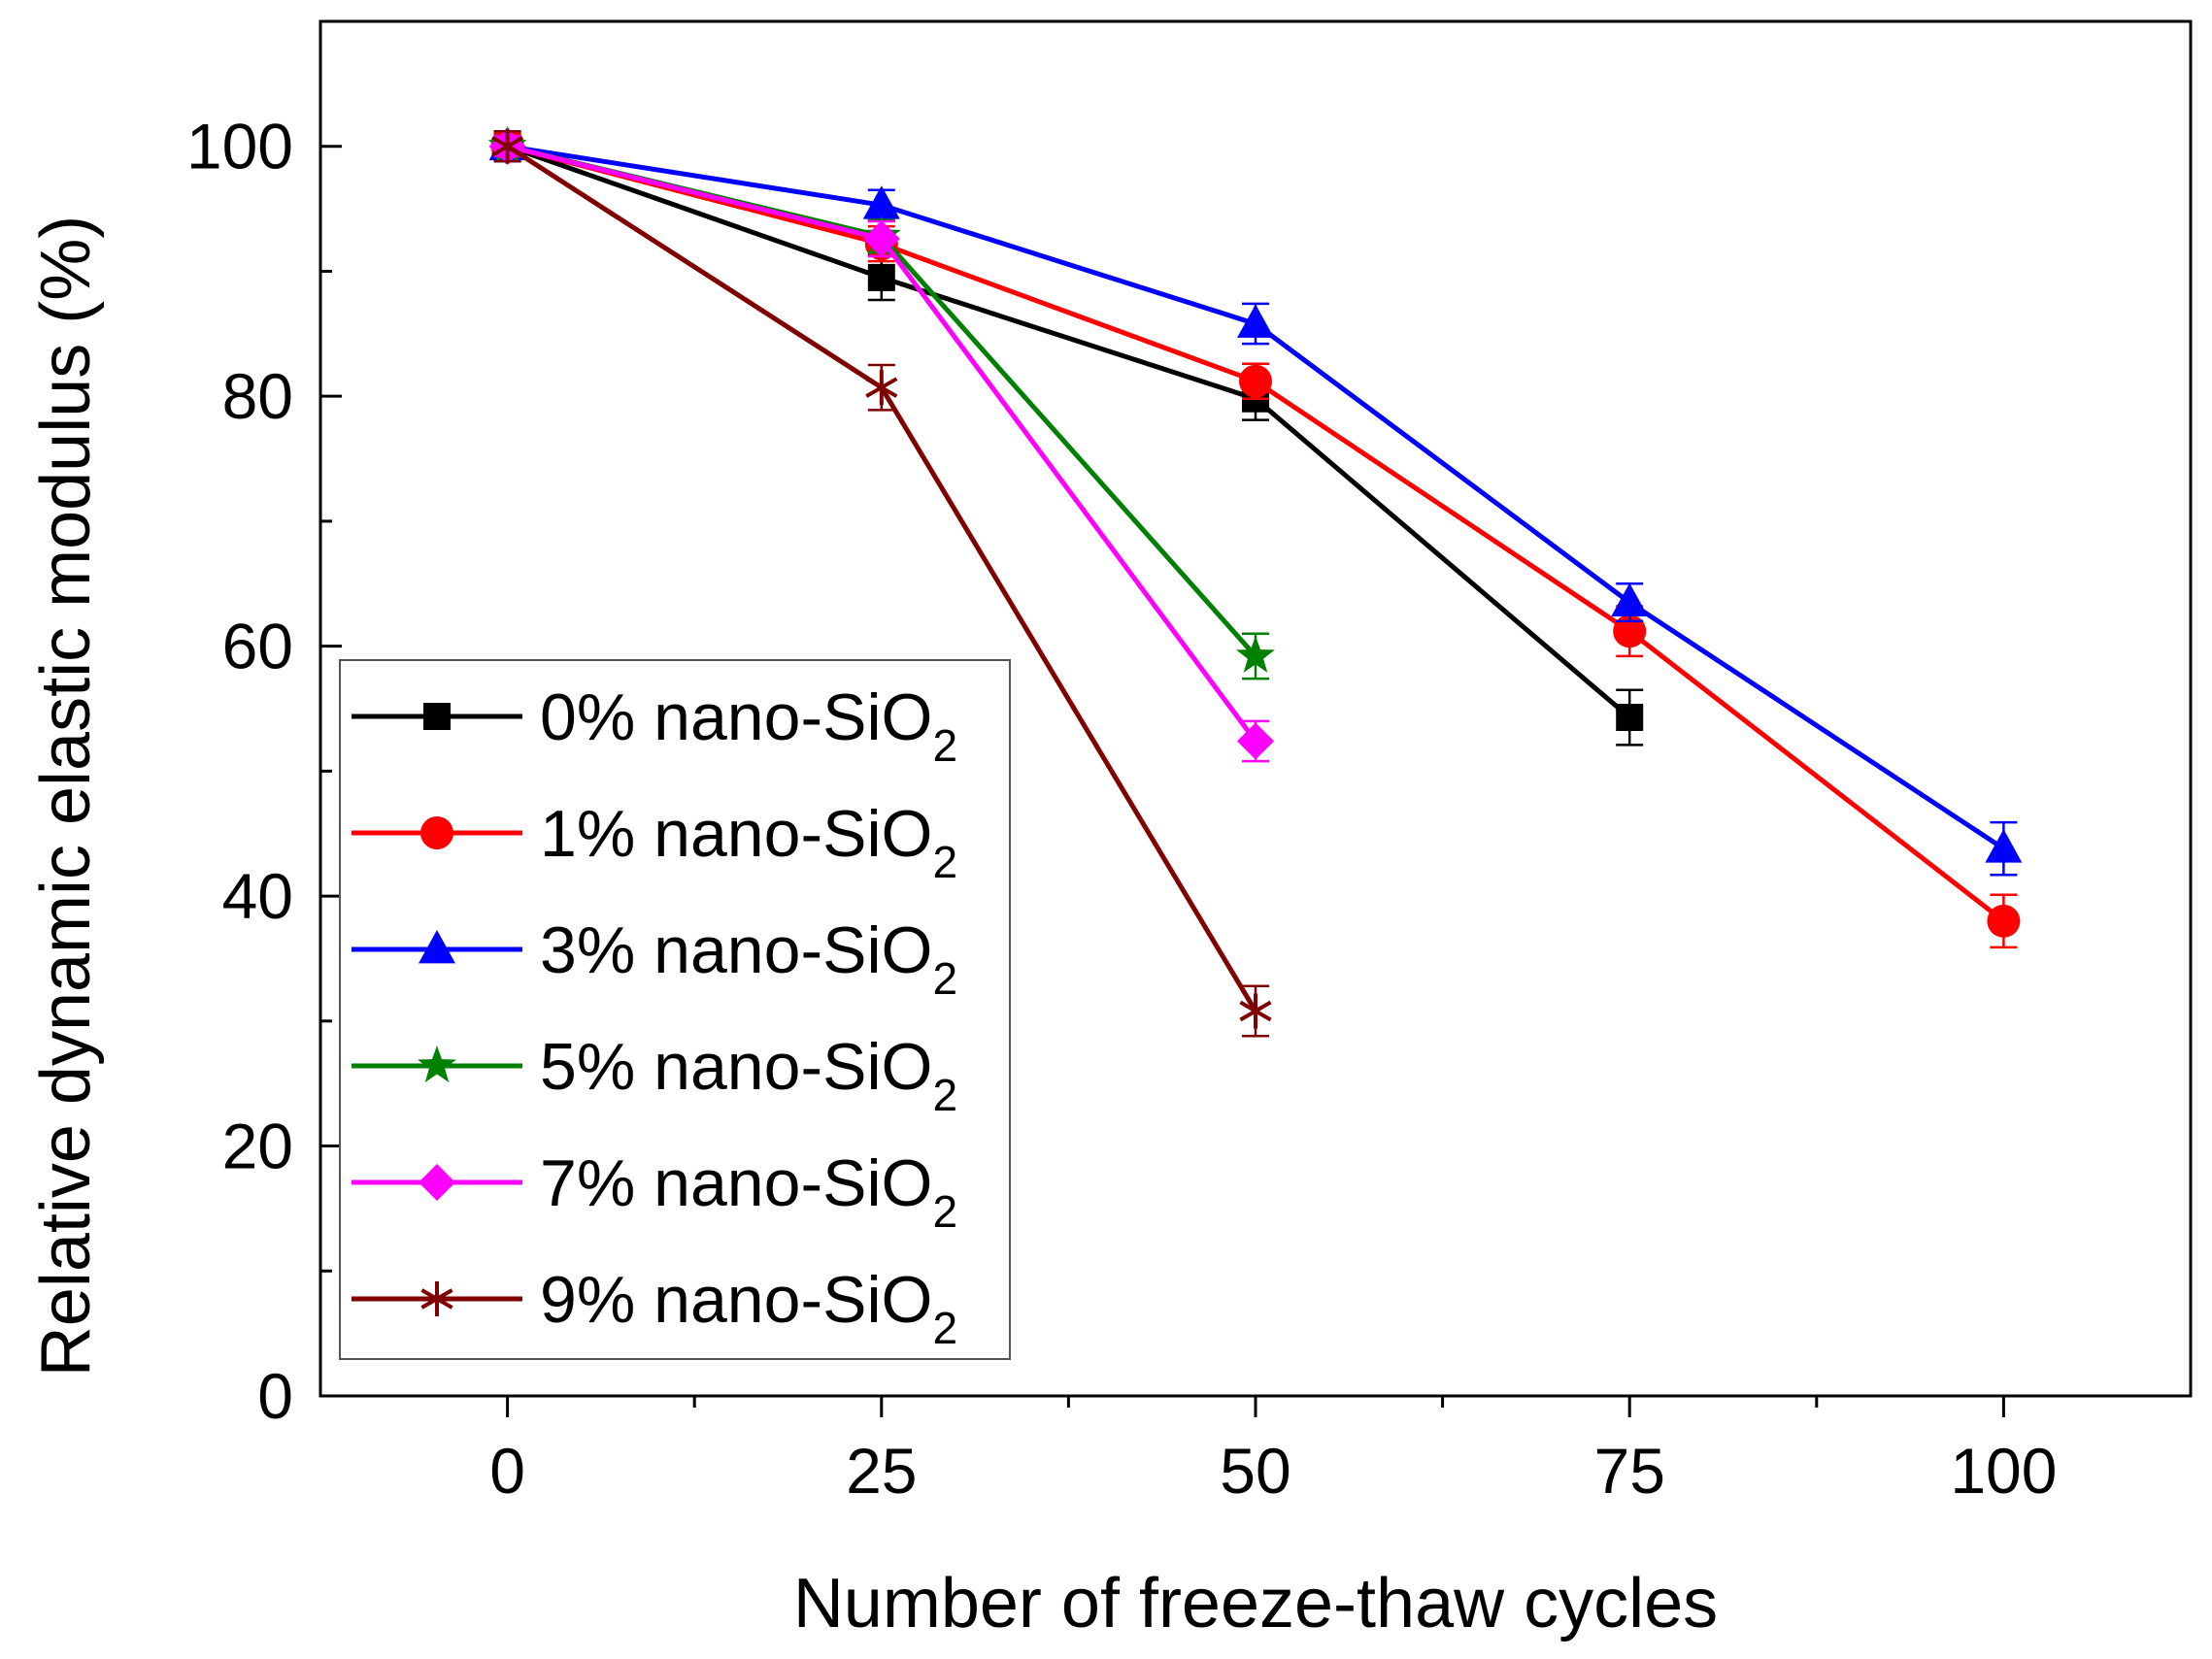 This screenshot has height=1659, width=2212. Describe the element at coordinates (257, 1146) in the screenshot. I see `y-tick-label-20: 20` at that location.